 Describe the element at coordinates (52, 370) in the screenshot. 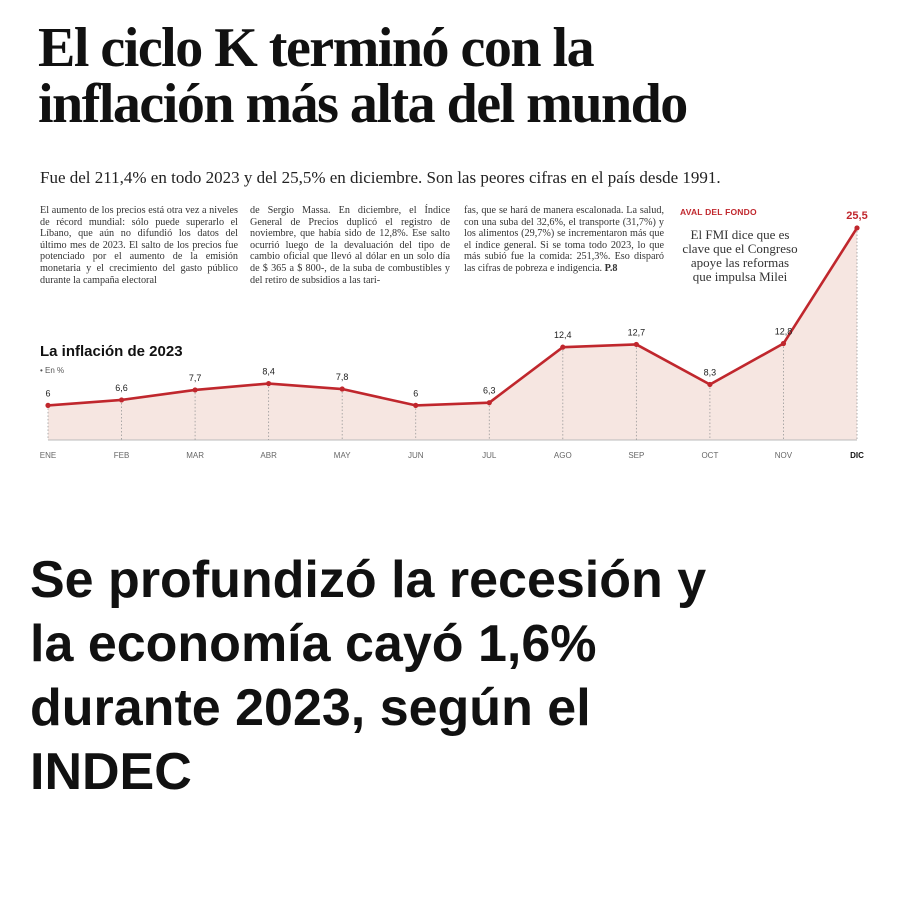

I see `chart-unit-note: • En %` at that location.